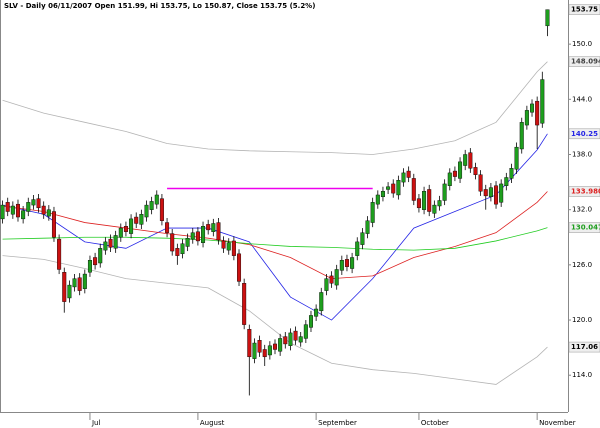 The width and height of the screenshot is (600, 428). Describe the element at coordinates (582, 320) in the screenshot. I see `y-tick-label: 120.0` at that location.